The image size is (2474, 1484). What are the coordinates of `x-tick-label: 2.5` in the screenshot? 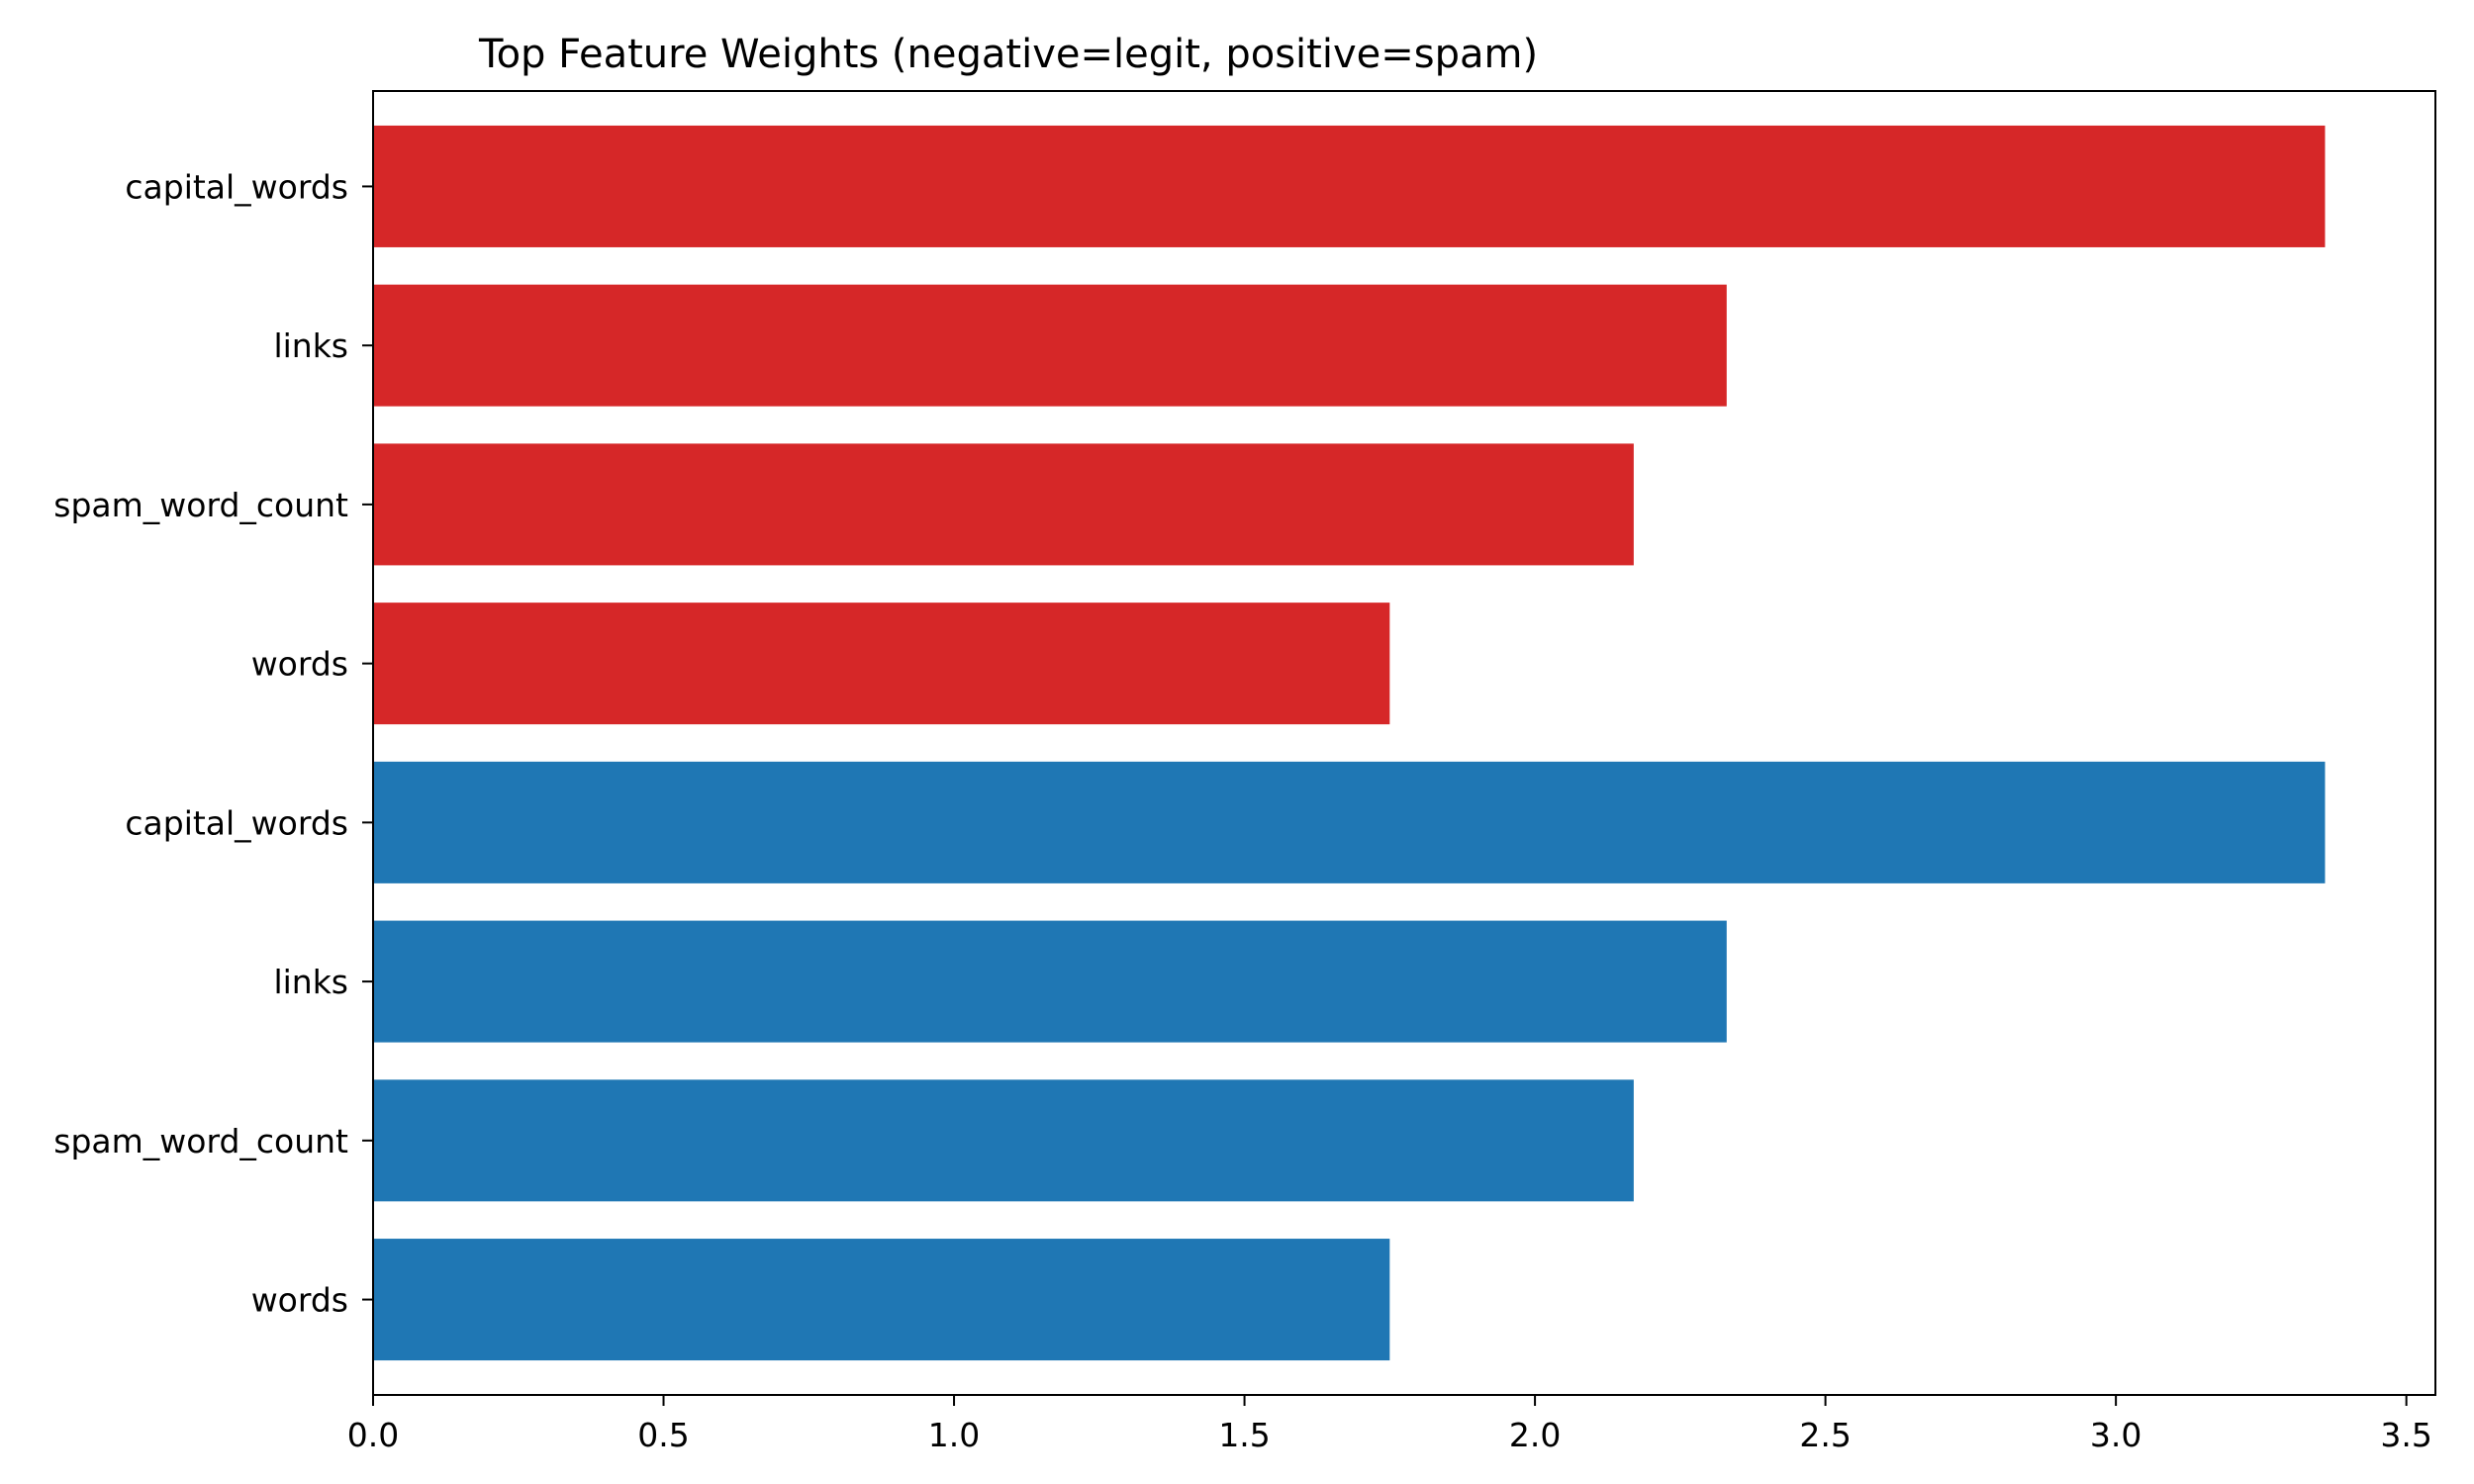 It's located at (1825, 1435).